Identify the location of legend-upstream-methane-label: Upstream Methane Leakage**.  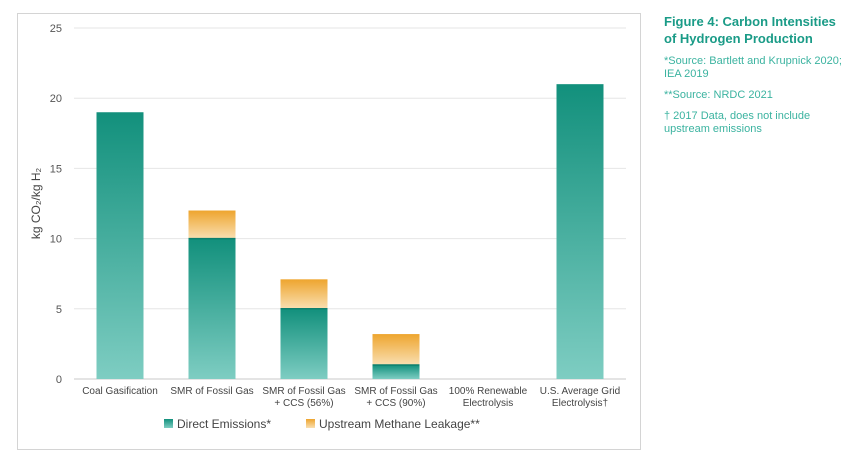
(399, 424).